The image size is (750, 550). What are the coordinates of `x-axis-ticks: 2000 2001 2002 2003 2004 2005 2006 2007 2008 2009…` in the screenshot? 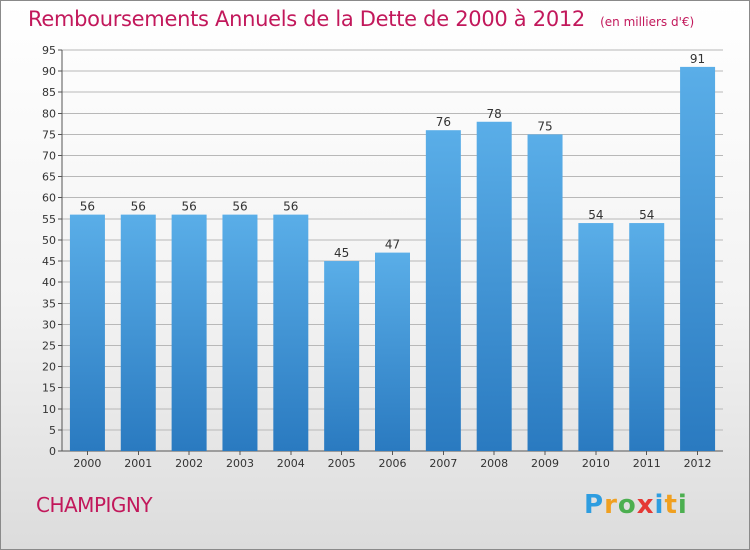 It's located at (392, 460).